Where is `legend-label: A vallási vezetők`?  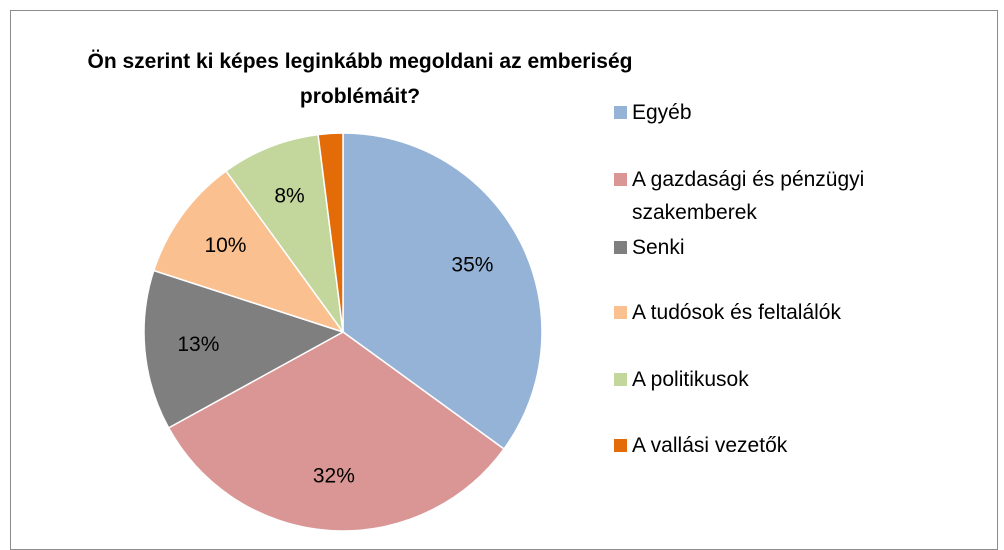
legend-label: A vallási vezetők is located at coordinates (710, 445).